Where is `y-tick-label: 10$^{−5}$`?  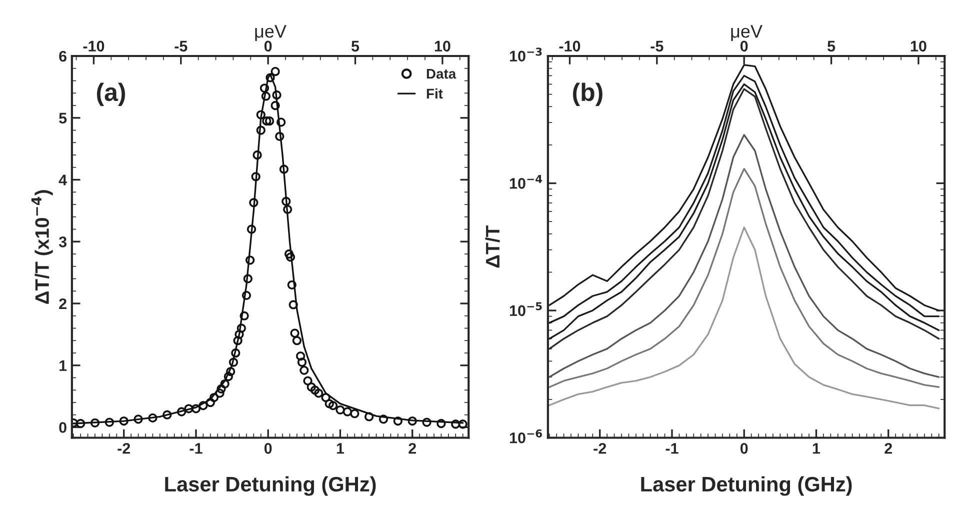 y-tick-label: 10$^{−5}$ is located at coordinates (526, 309).